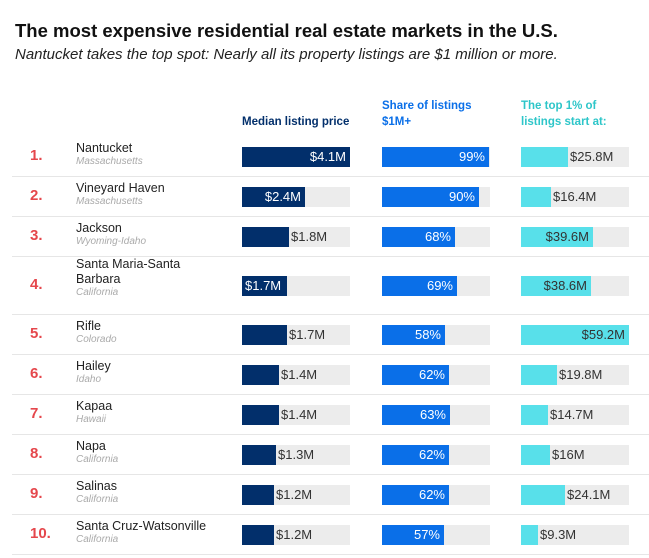  I want to click on median-bar-track: $1.3M, so click(296, 455).